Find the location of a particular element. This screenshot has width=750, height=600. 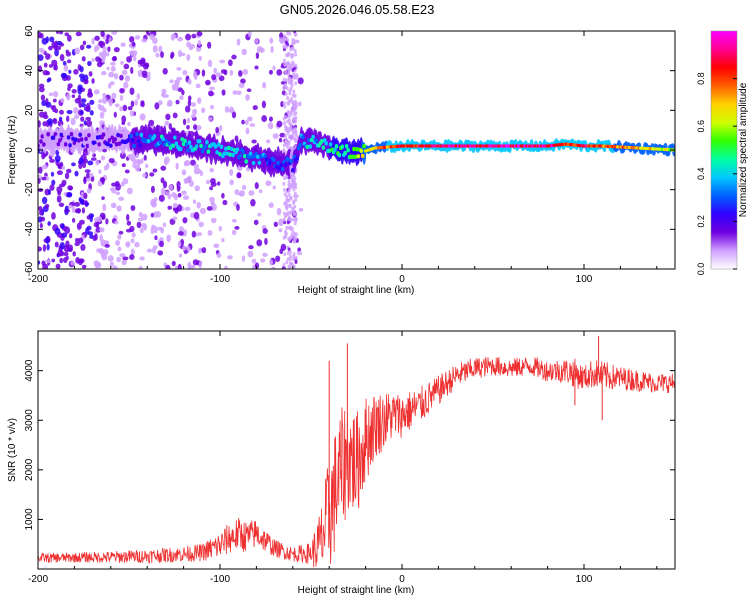

y-tick-label: -20 is located at coordinates (29, 189).